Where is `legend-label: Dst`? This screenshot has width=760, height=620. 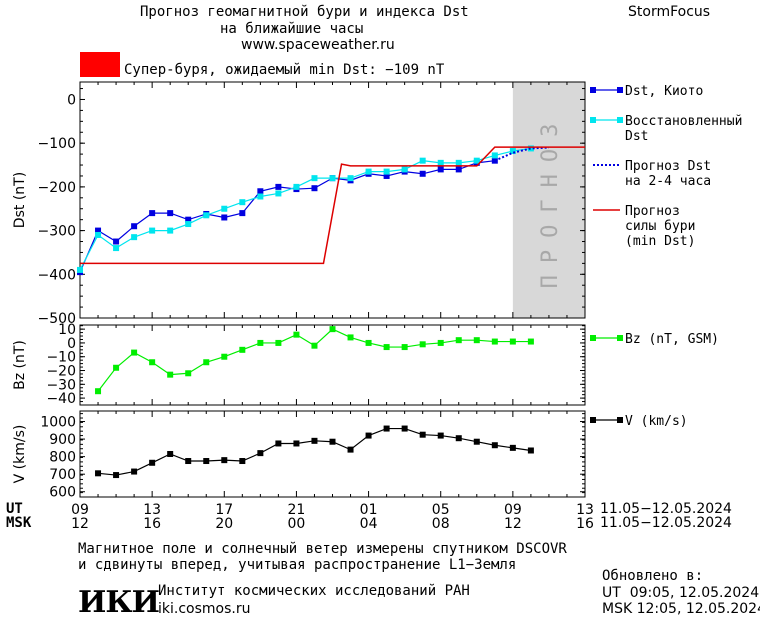 legend-label: Dst is located at coordinates (636, 136).